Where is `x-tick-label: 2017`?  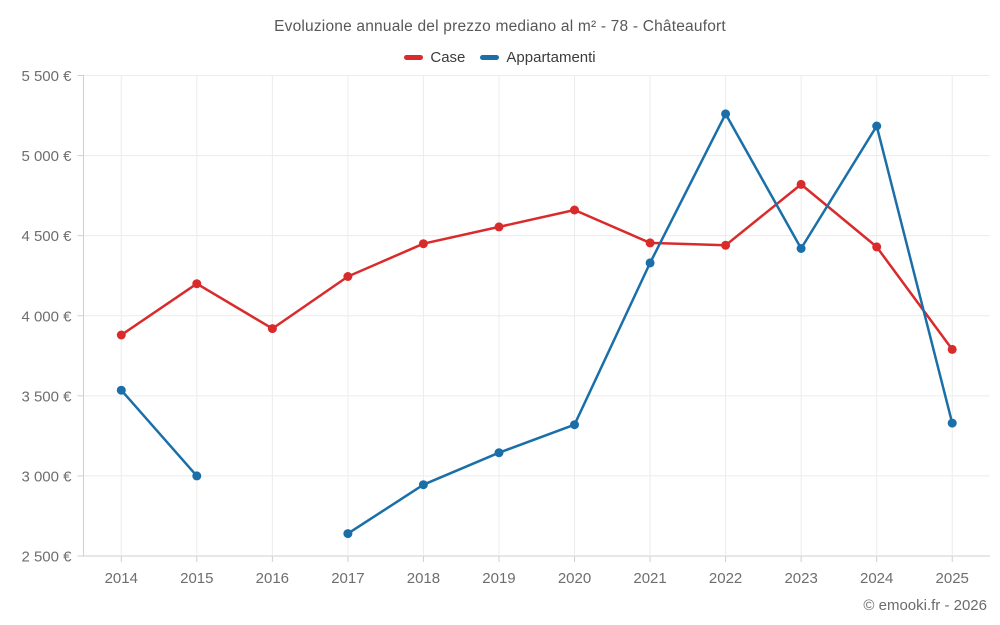
x-tick-label: 2017 is located at coordinates (347, 578).